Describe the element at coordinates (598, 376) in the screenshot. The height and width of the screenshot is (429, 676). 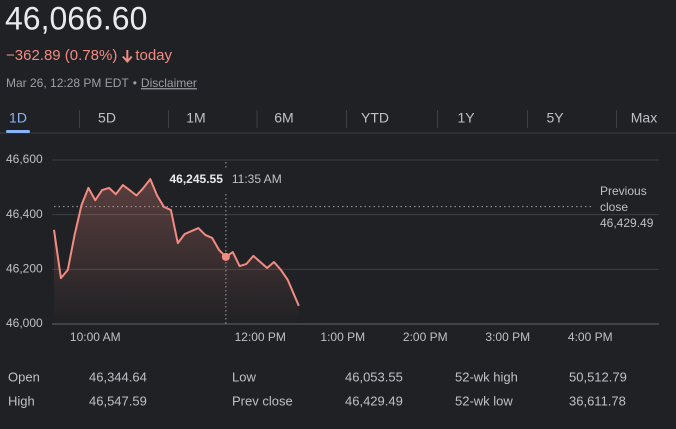
I see `stat-value: 50,512.79` at that location.